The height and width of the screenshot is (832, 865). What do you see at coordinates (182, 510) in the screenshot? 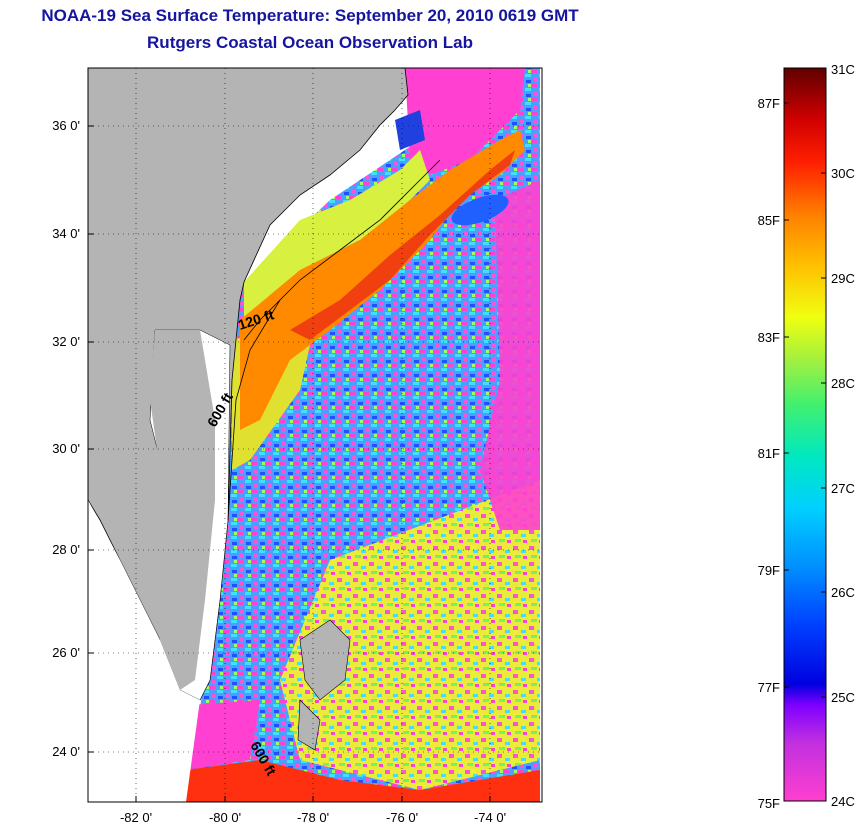
I see `land-florida` at bounding box center [182, 510].